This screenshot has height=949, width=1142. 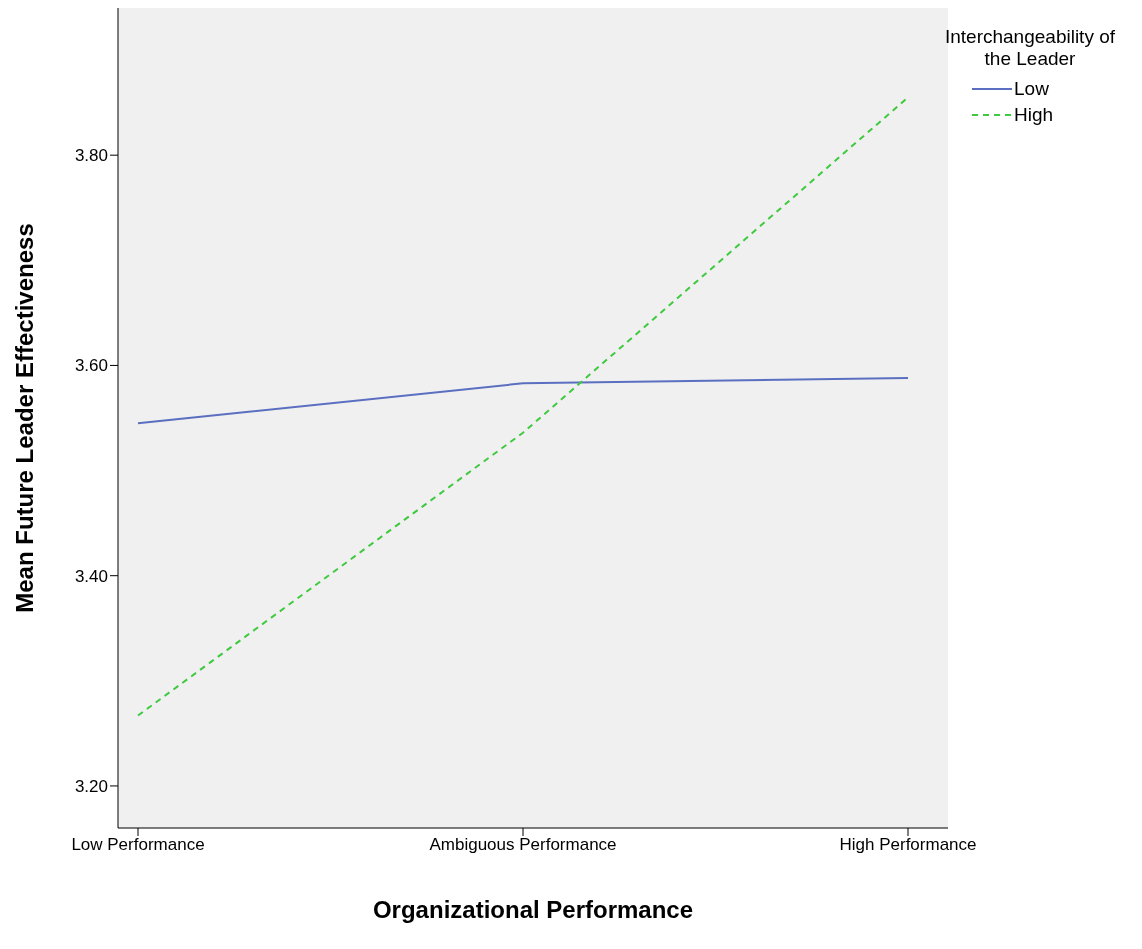 What do you see at coordinates (91, 786) in the screenshot?
I see `y-tick-label: 3.20` at bounding box center [91, 786].